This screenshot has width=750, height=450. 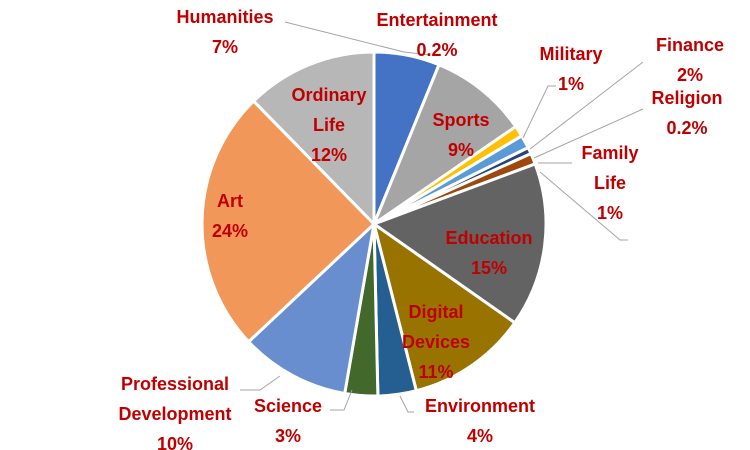 What do you see at coordinates (260, 383) in the screenshot?
I see `leader-line-professional-development` at bounding box center [260, 383].